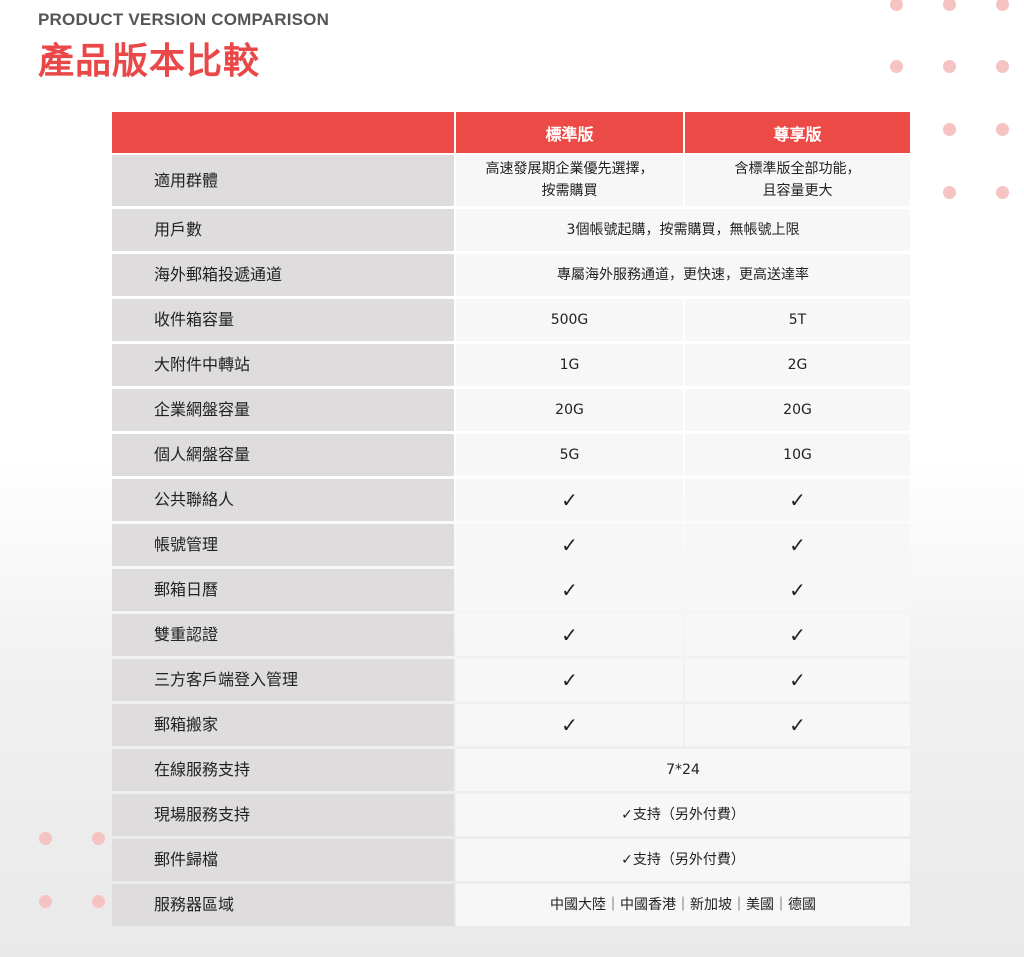 This screenshot has height=957, width=1024. What do you see at coordinates (283, 132) in the screenshot?
I see `header-cell-feature` at bounding box center [283, 132].